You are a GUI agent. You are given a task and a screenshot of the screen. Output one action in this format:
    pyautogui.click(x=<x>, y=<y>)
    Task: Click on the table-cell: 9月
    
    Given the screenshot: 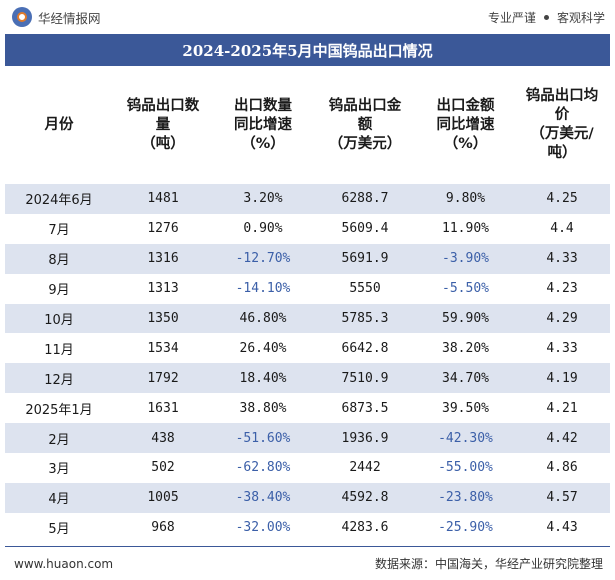 What is the action you would take?
    pyautogui.click(x=59, y=291)
    